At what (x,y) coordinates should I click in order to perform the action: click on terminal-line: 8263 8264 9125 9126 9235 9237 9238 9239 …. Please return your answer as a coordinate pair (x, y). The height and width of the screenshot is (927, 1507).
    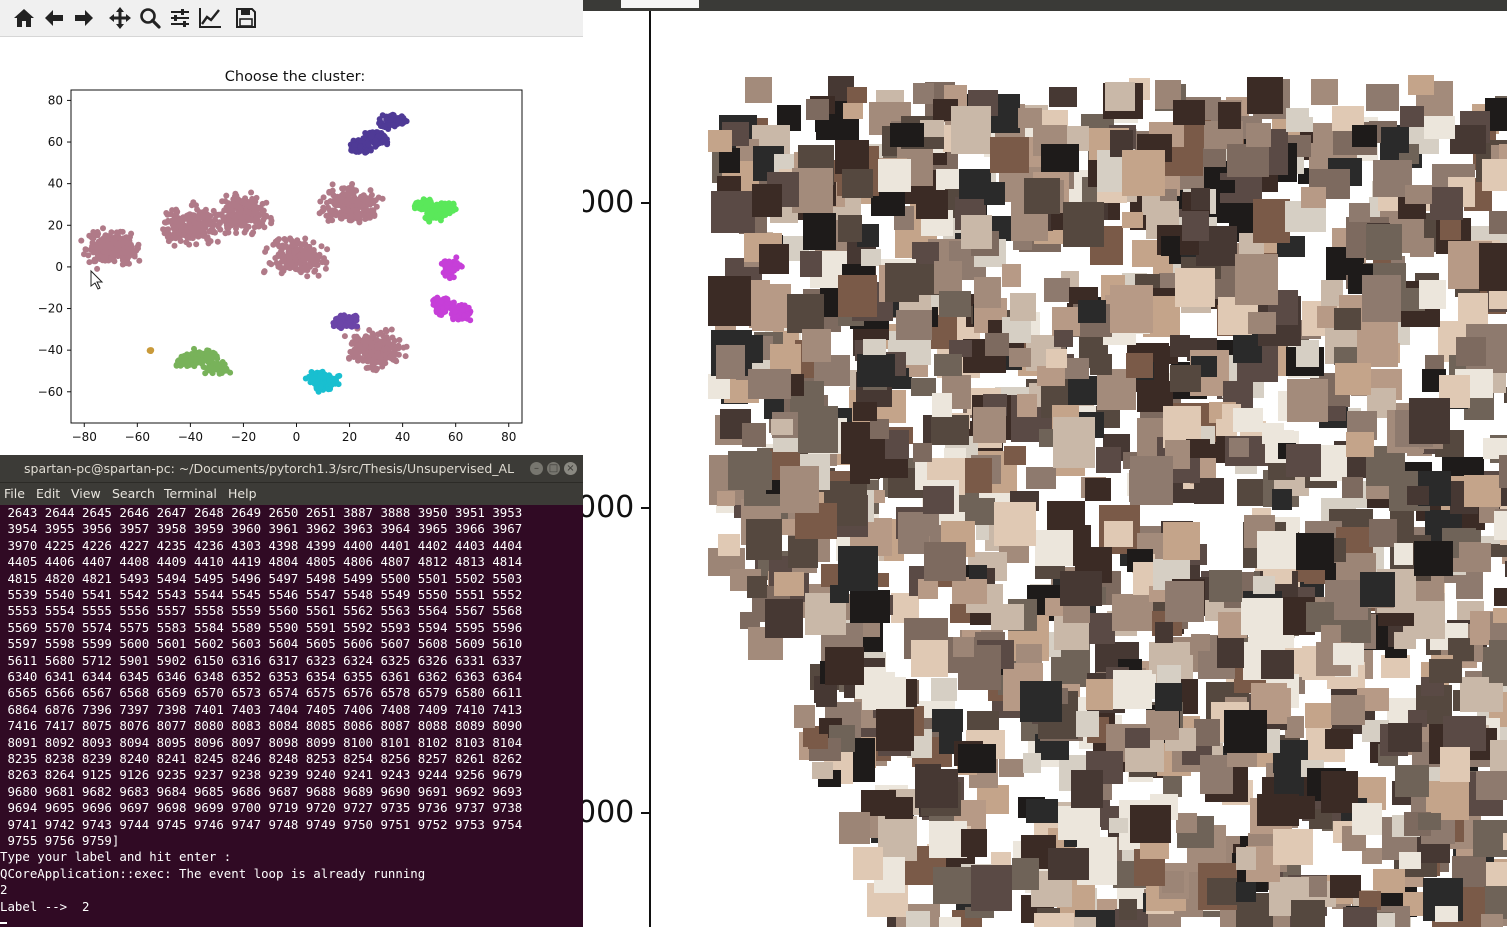
    Looking at the image, I should click on (261, 775).